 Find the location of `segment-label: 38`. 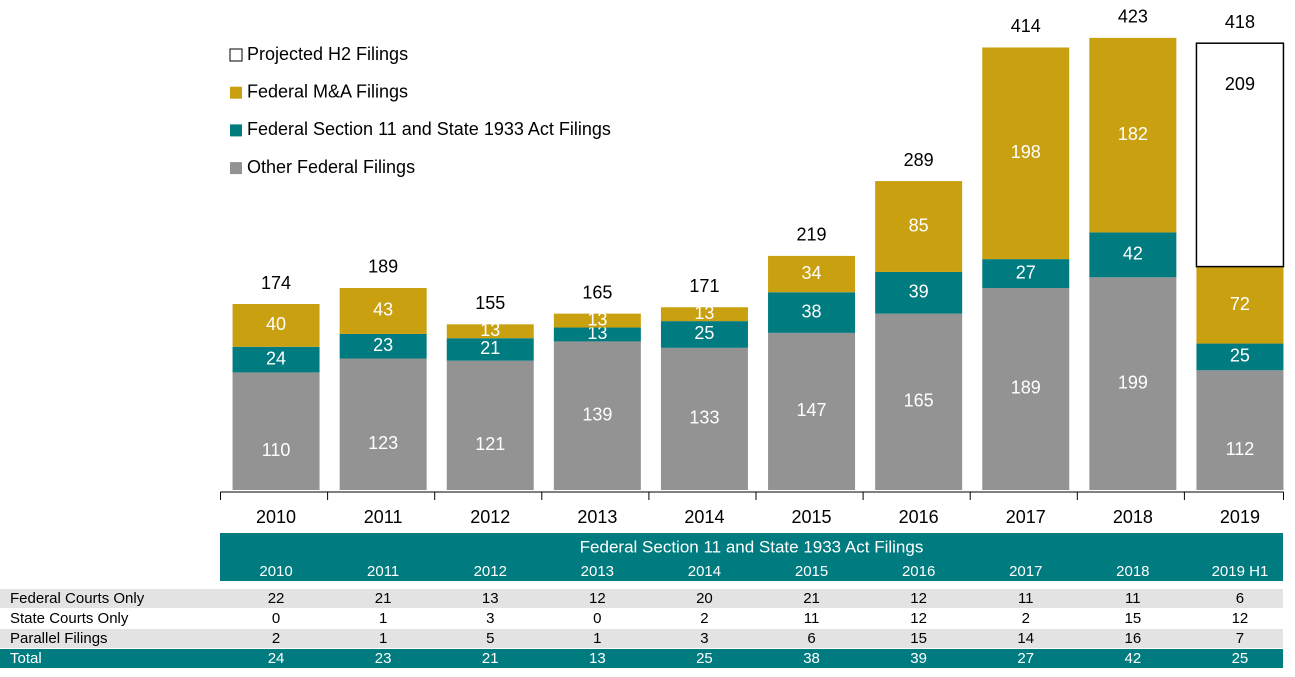

segment-label: 38 is located at coordinates (812, 311).